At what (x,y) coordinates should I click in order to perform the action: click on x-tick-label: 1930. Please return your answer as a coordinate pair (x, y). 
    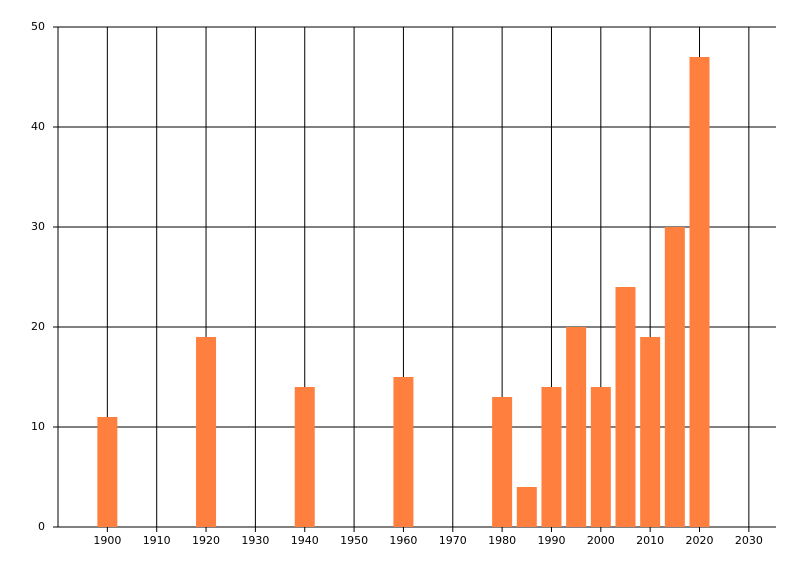
    Looking at the image, I should click on (255, 540).